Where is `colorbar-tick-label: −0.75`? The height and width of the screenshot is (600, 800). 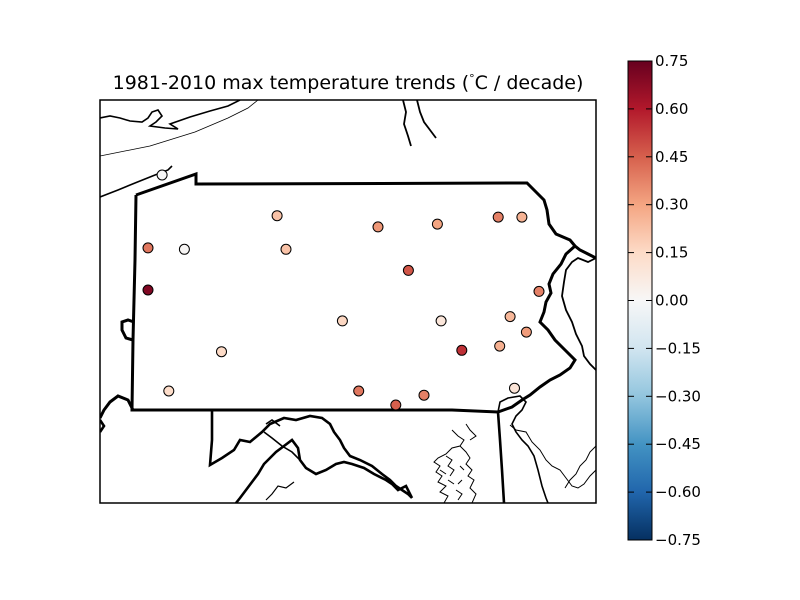 colorbar-tick-label: −0.75 is located at coordinates (678, 540).